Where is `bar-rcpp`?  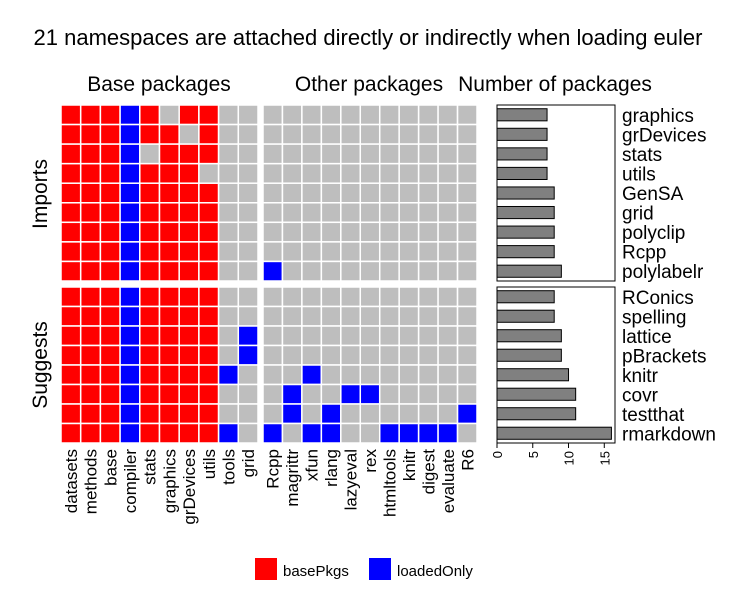 bar-rcpp is located at coordinates (525, 252).